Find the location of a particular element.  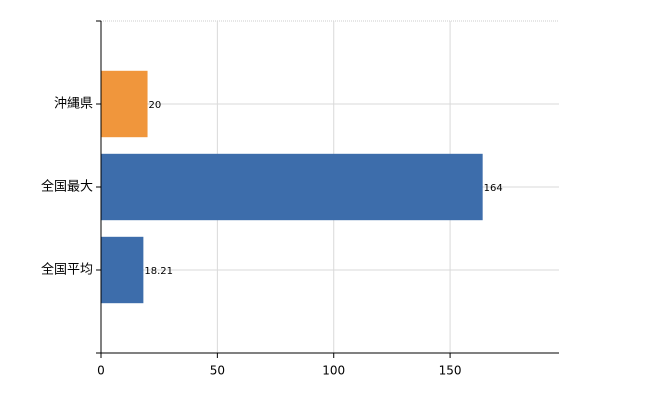

y-tick-label: 全国平均 is located at coordinates (67, 270).